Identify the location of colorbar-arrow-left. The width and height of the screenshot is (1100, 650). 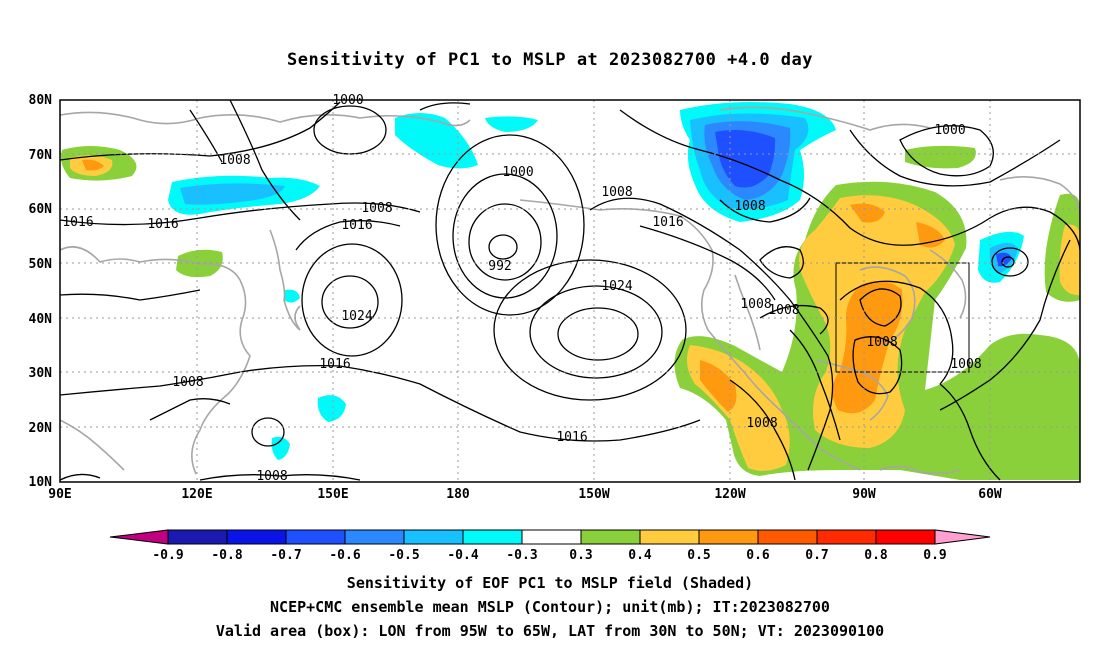
(139, 537).